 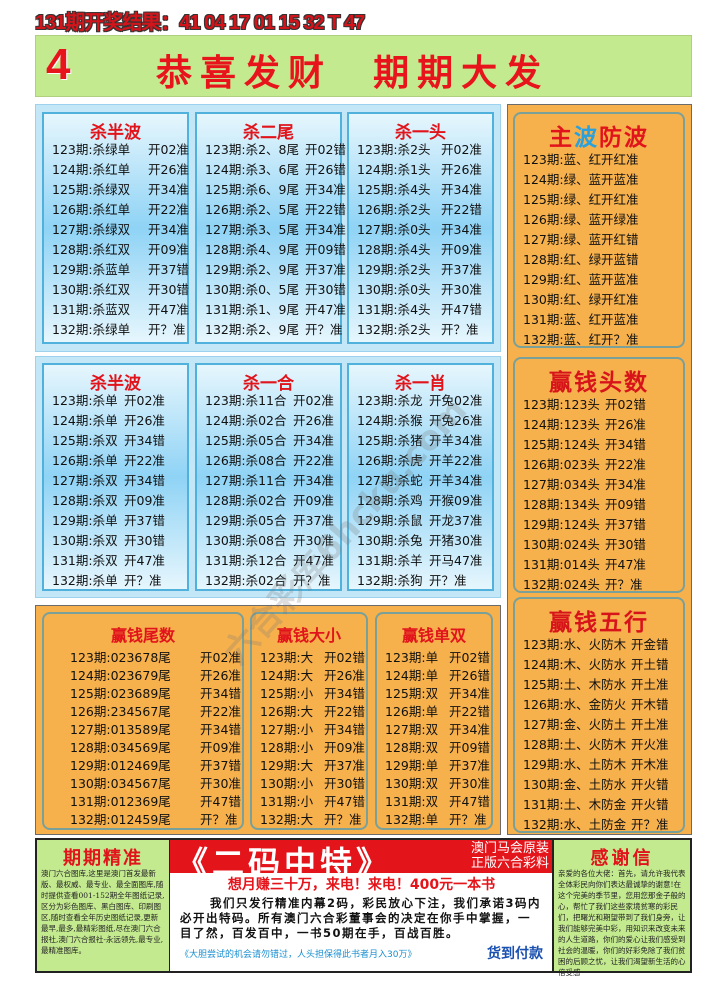 What do you see at coordinates (361, 861) in the screenshot?
I see `ad-header: 《二码中特》 澳门马会原装 正版六合彩料` at bounding box center [361, 861].